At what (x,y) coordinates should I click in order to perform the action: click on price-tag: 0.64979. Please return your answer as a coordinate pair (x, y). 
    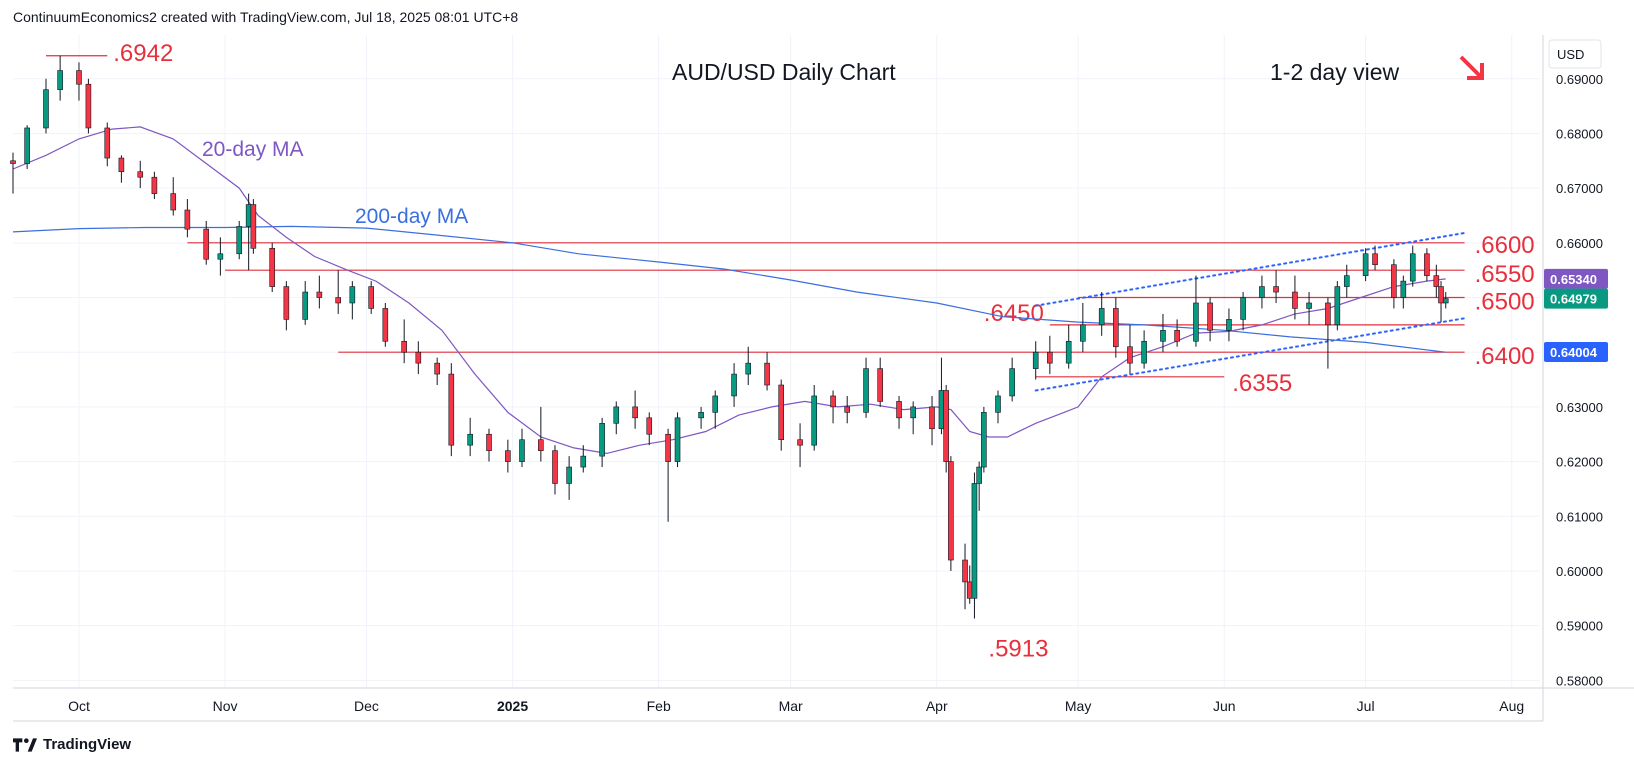
    Looking at the image, I should click on (1576, 298).